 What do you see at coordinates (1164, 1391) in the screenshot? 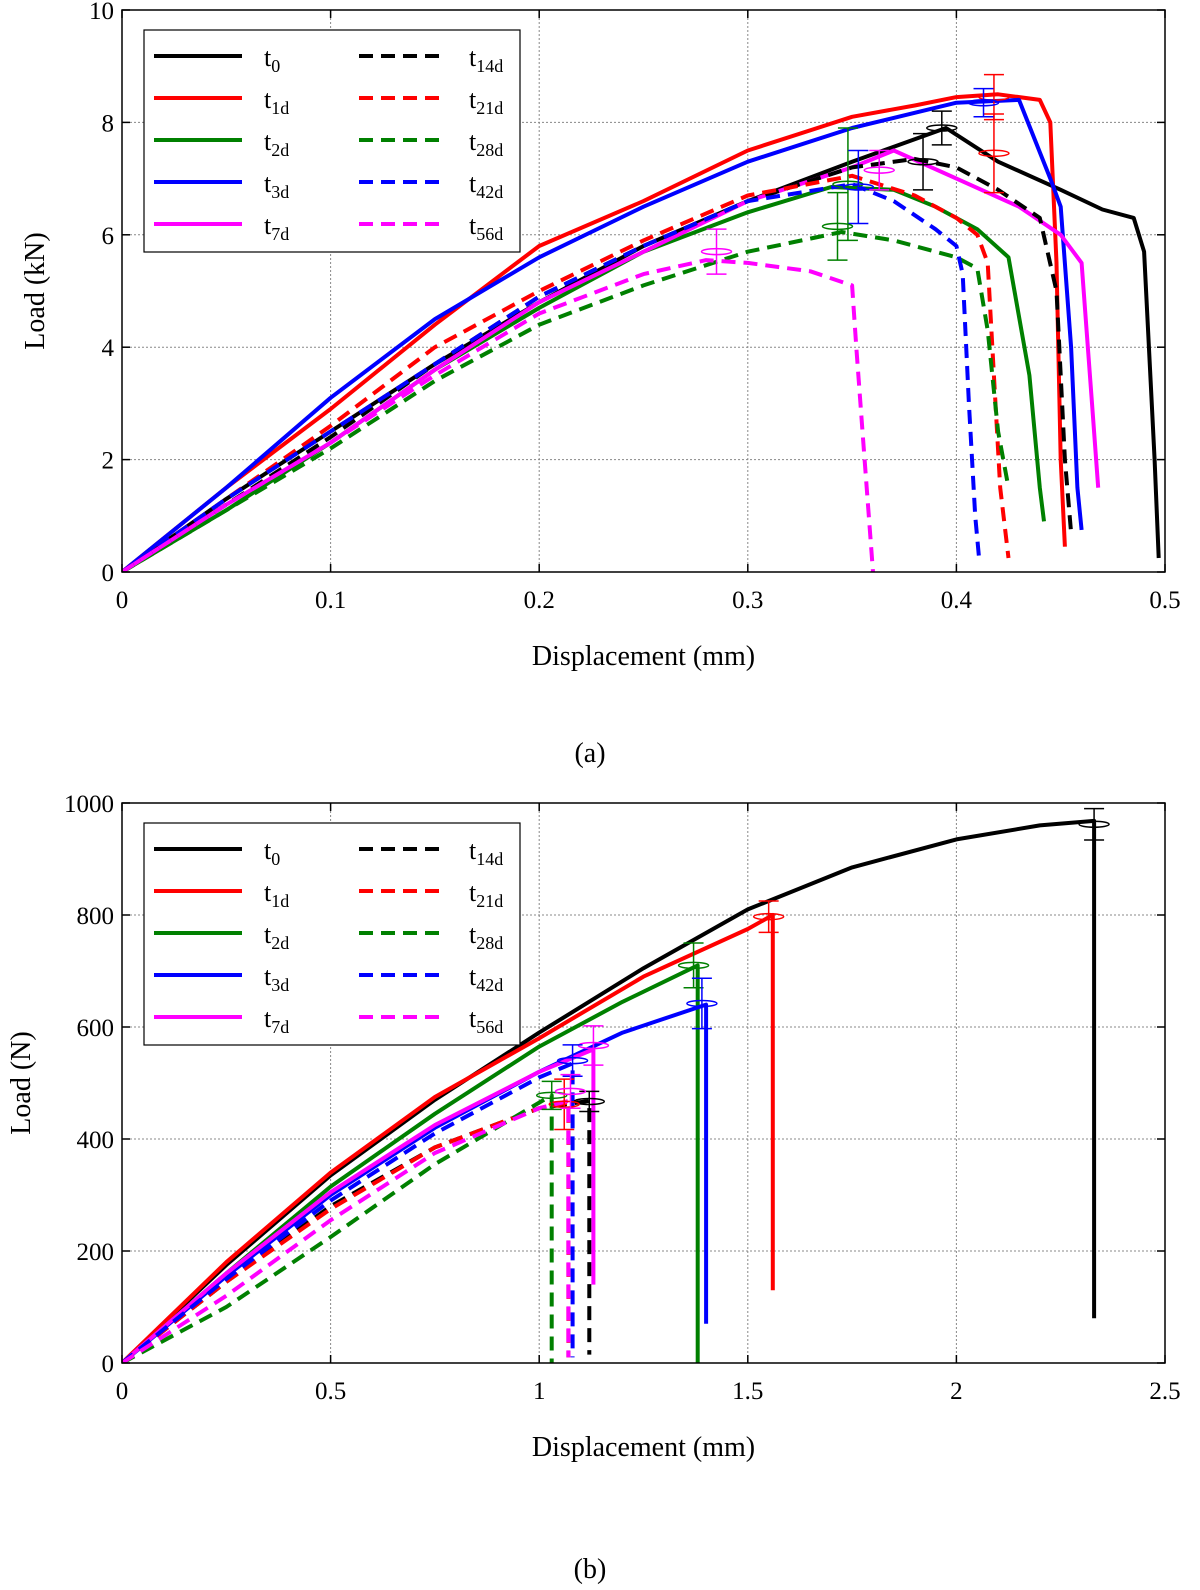
I see `x-tick-label: 2.5` at bounding box center [1164, 1391].